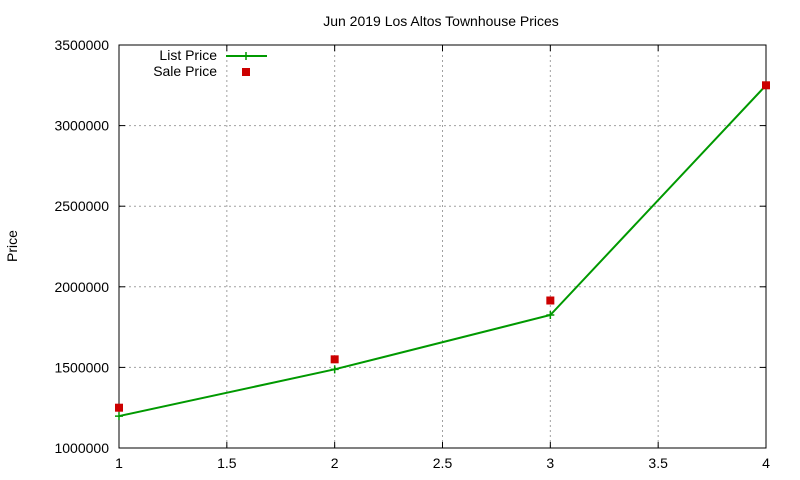  Describe the element at coordinates (246, 56) in the screenshot. I see `legend-marker-list-price` at that location.